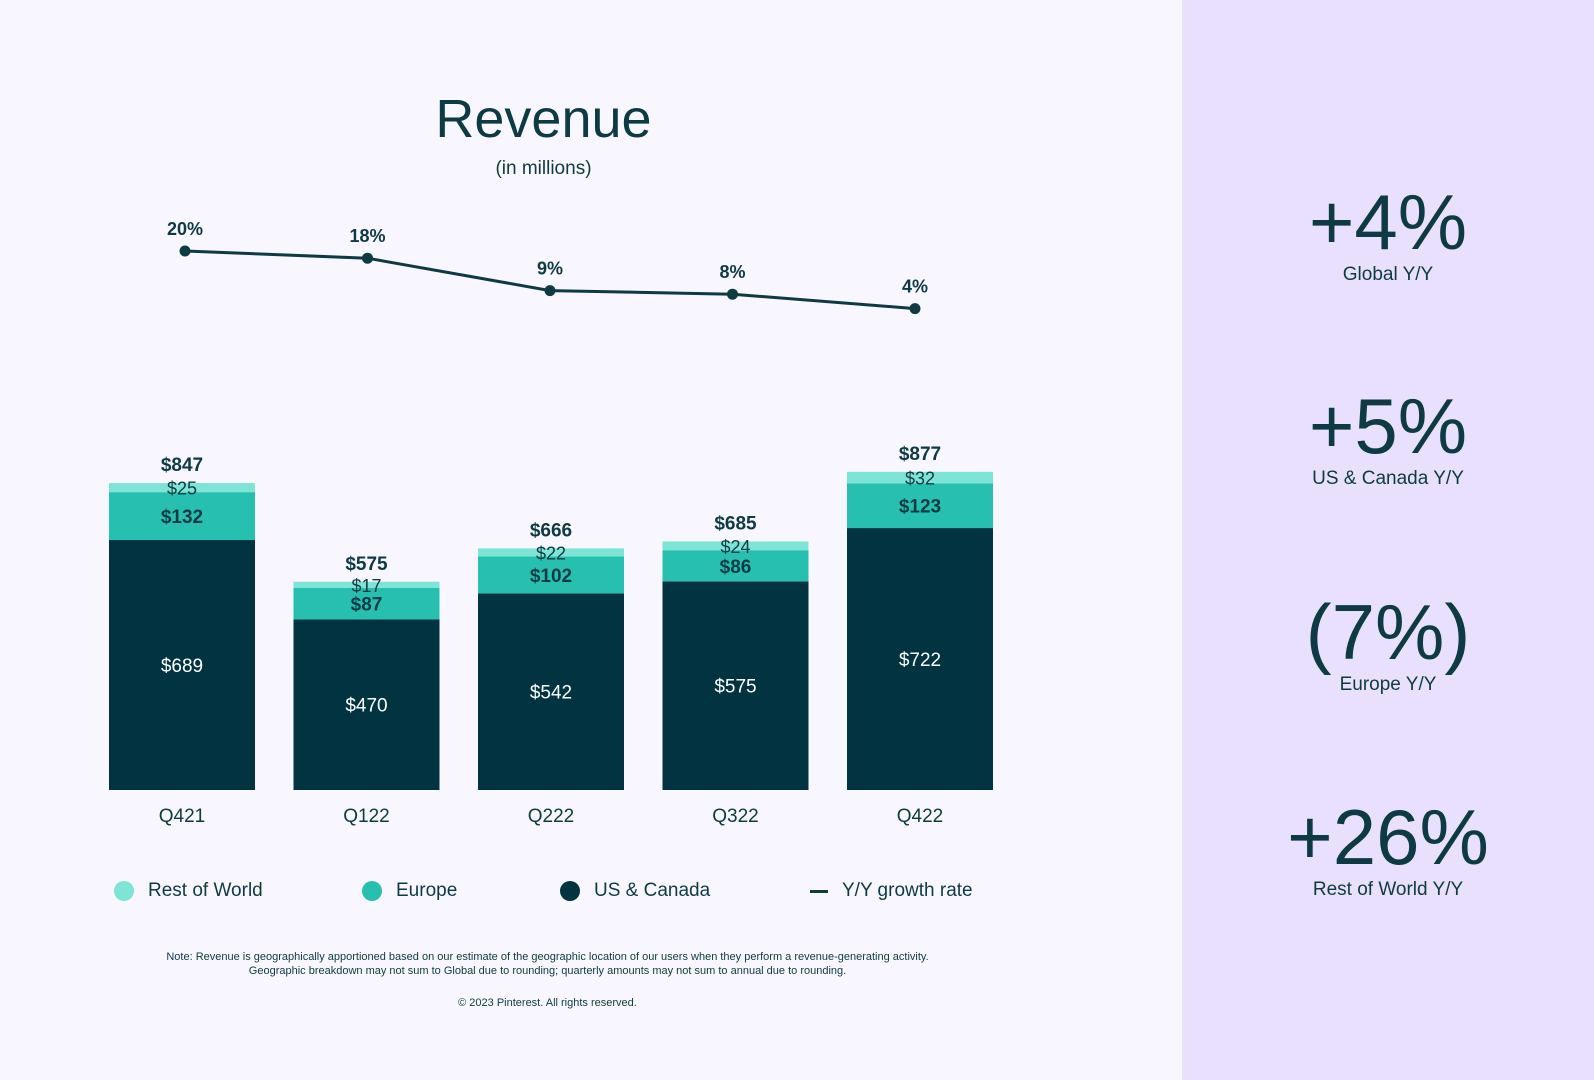 The width and height of the screenshot is (1594, 1080). I want to click on us-canada-swatch, so click(570, 891).